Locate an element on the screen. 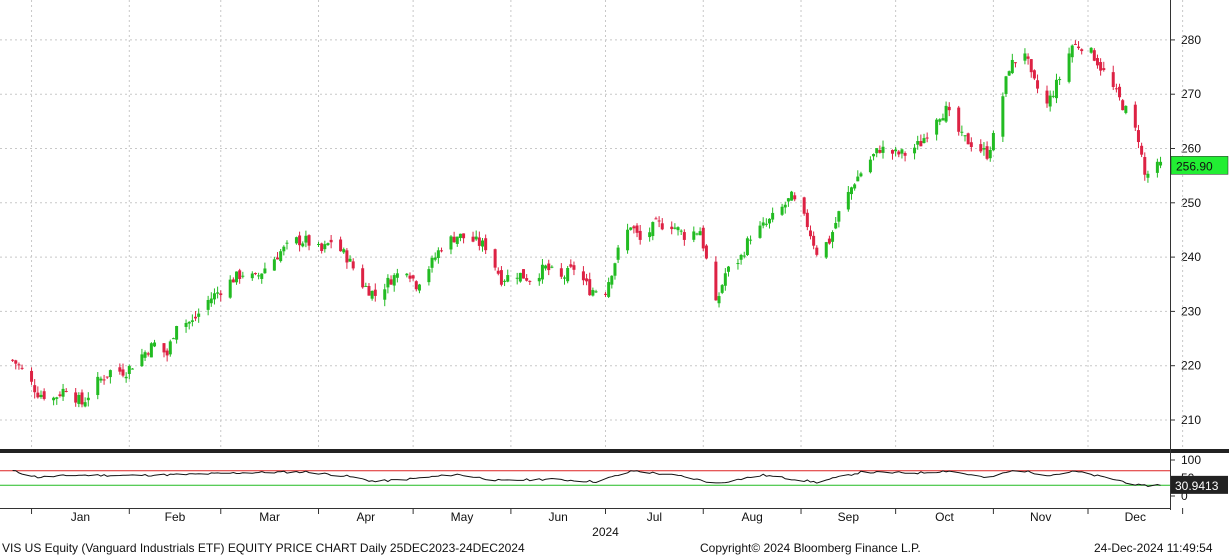 The width and height of the screenshot is (1229, 558). month-label: Apr is located at coordinates (365, 517).